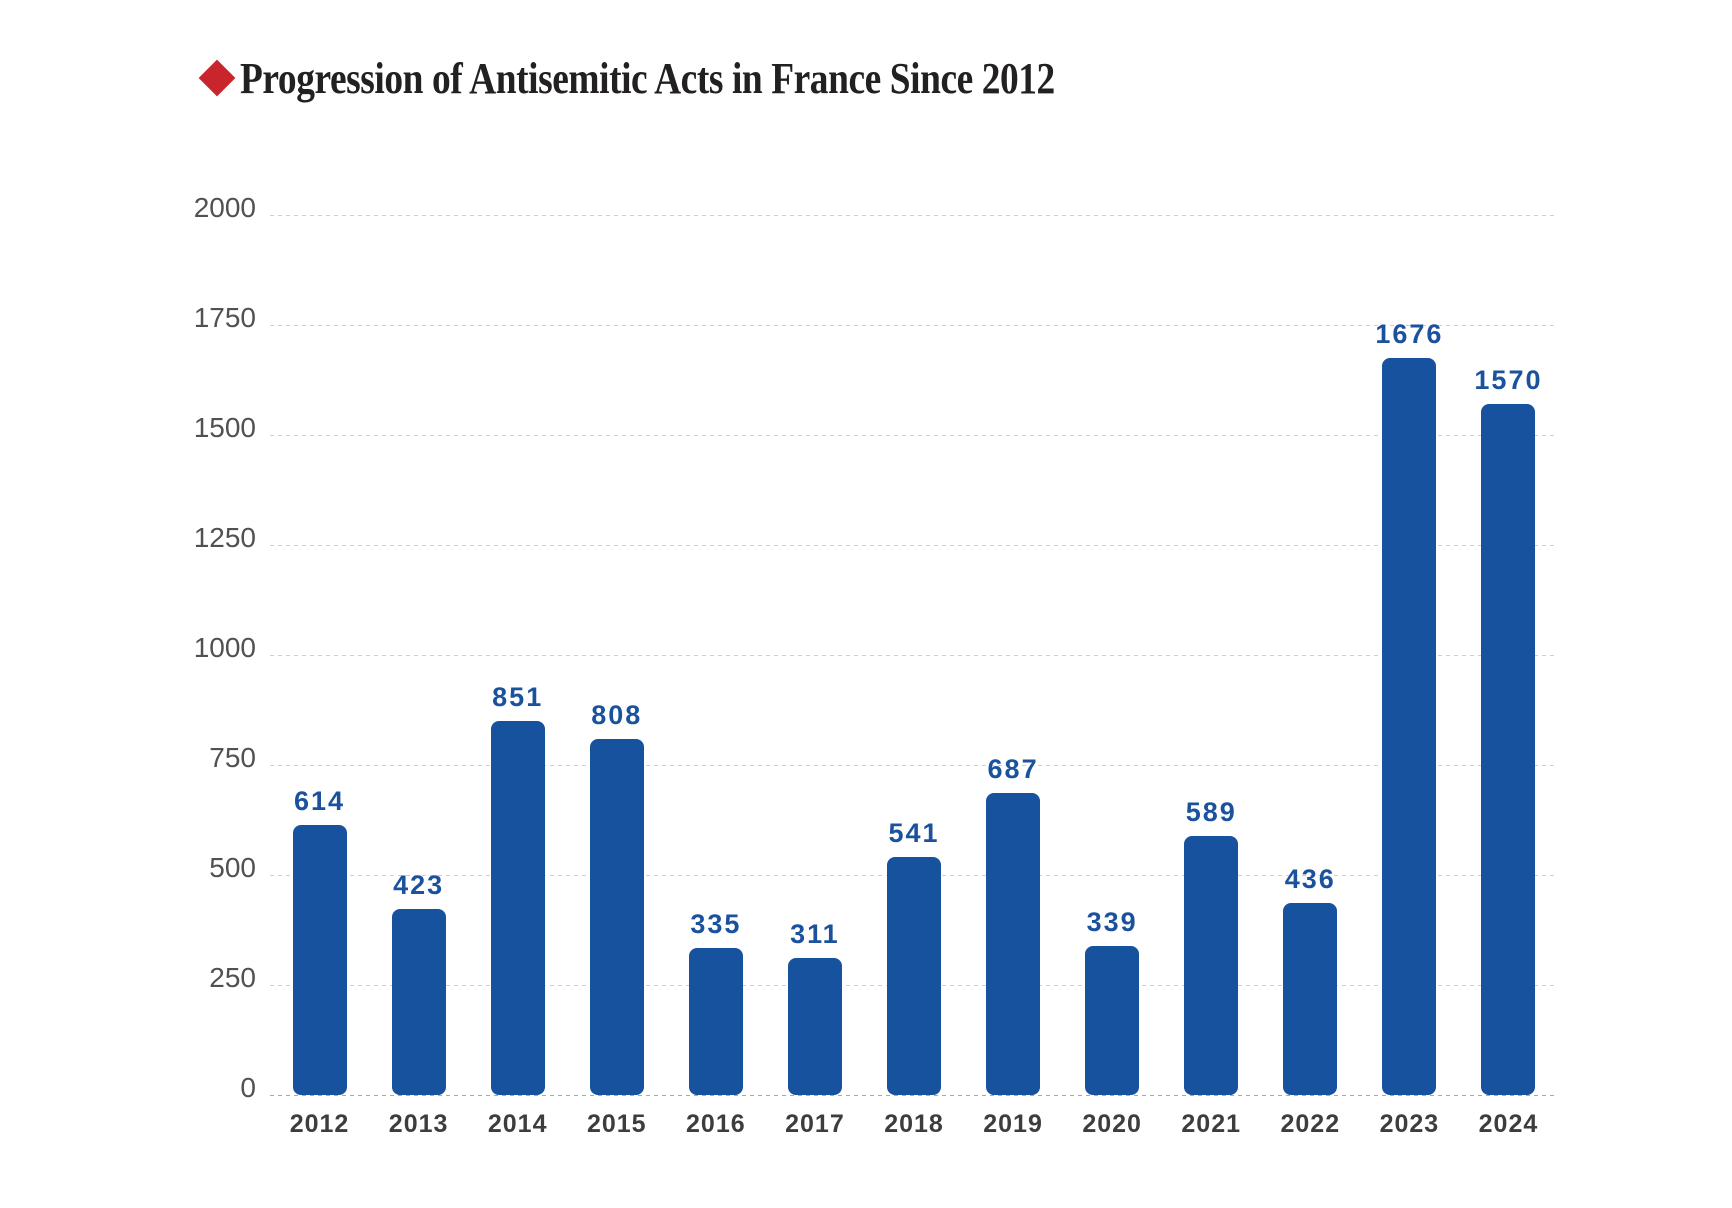  Describe the element at coordinates (224, 647) in the screenshot. I see `y-tick-label-1000: 1000` at that location.